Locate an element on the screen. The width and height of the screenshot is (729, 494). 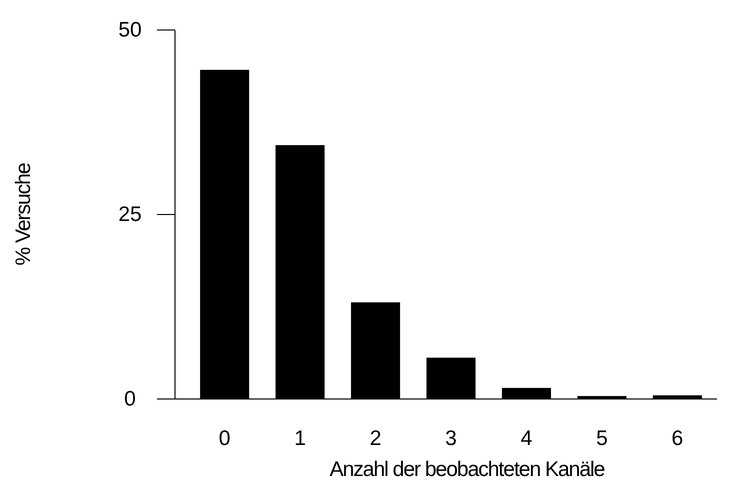
x-tick-label: 2 is located at coordinates (376, 438).